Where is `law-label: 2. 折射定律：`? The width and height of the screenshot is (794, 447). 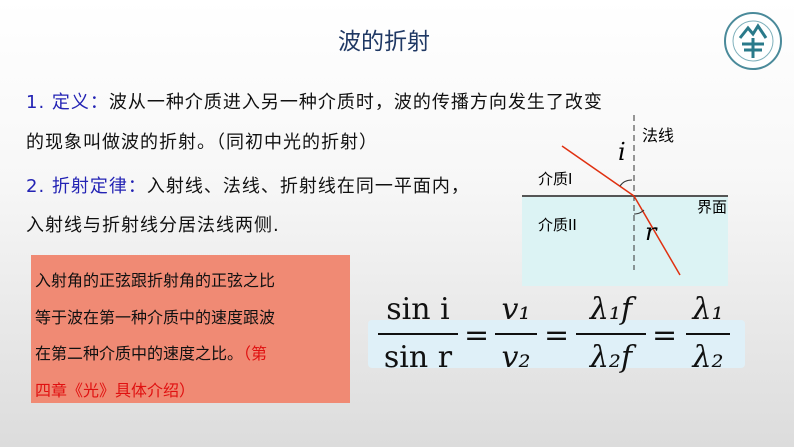
law-label: 2. 折射定律： is located at coordinates (86, 186).